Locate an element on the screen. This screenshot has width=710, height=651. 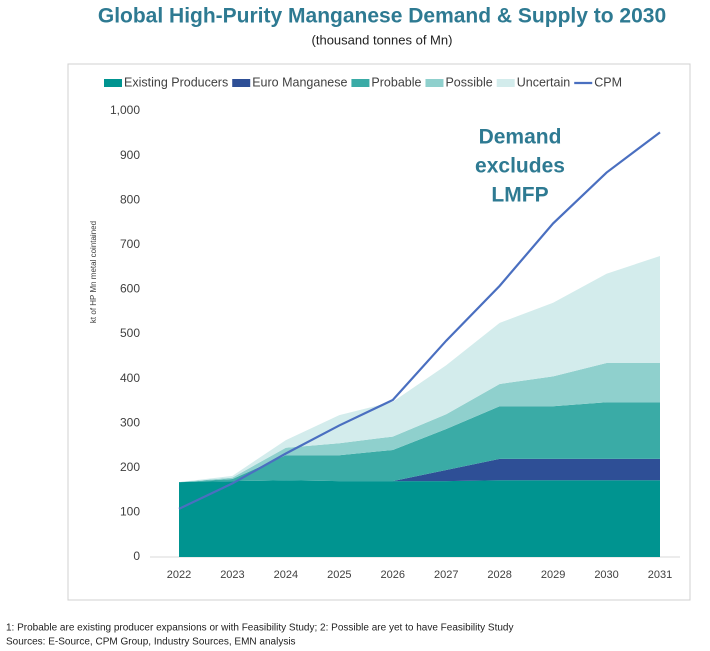
y-tick-label: 700 is located at coordinates (130, 244).